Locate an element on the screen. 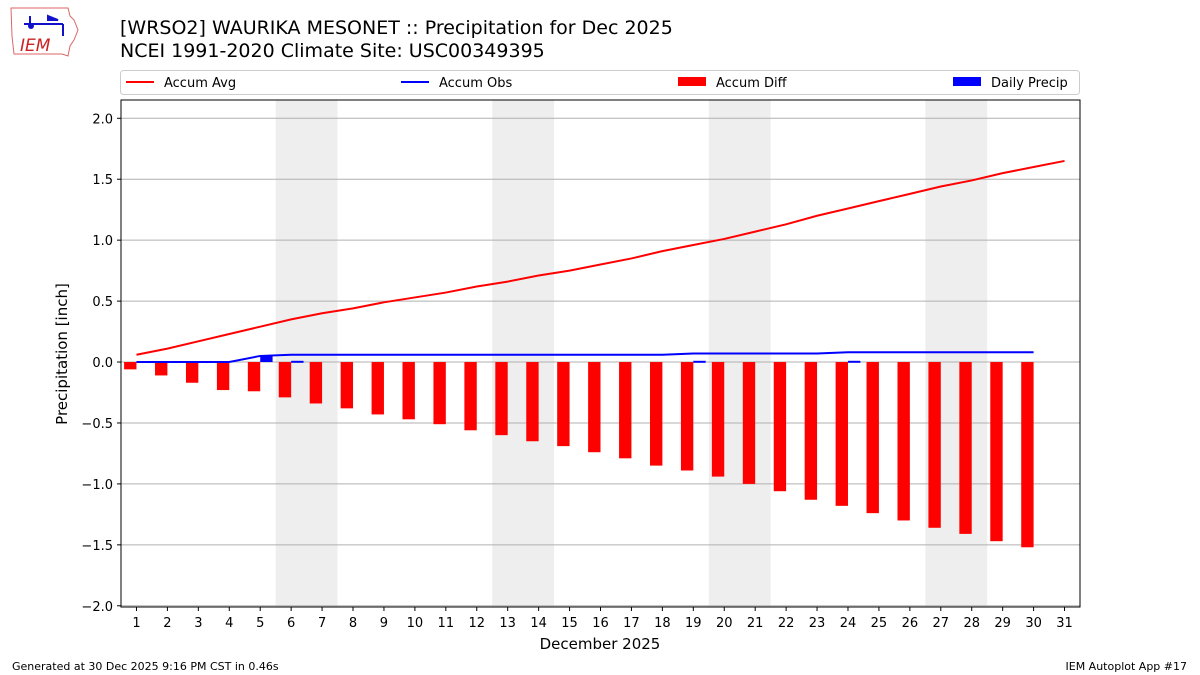 This screenshot has width=1200, height=675. x-tick-label: 20 is located at coordinates (724, 623).